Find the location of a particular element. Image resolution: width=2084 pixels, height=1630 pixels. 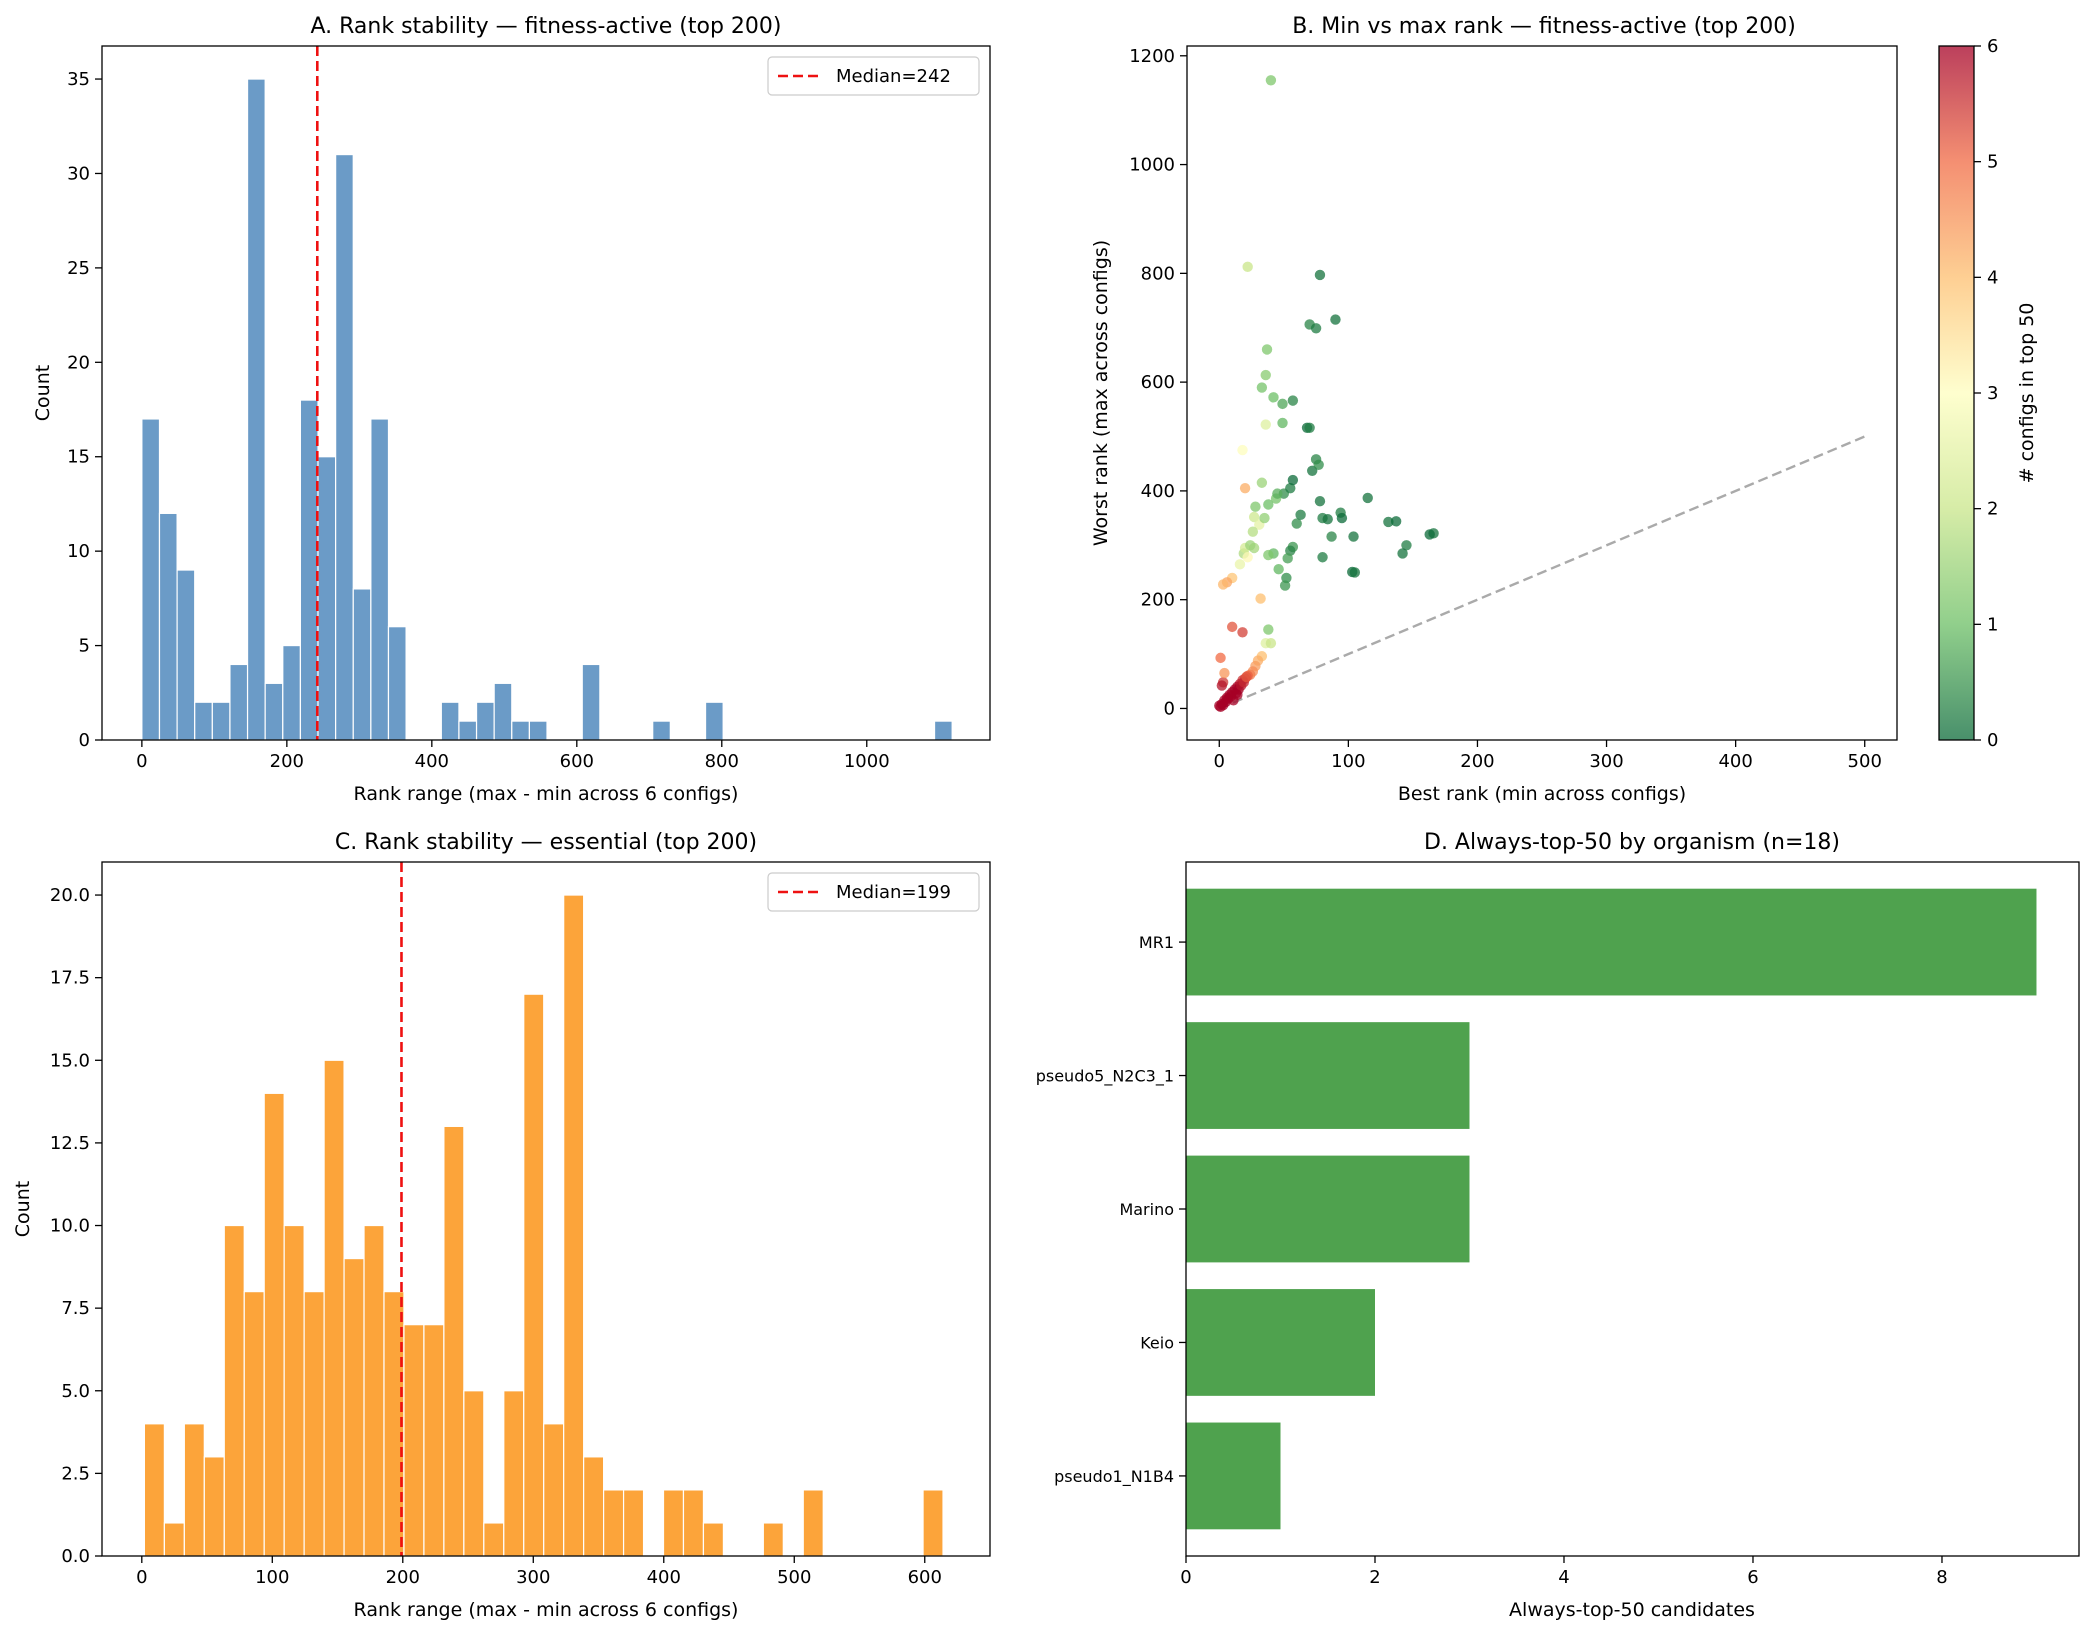

panel-a-y-tick-label: 35 is located at coordinates (78, 79).